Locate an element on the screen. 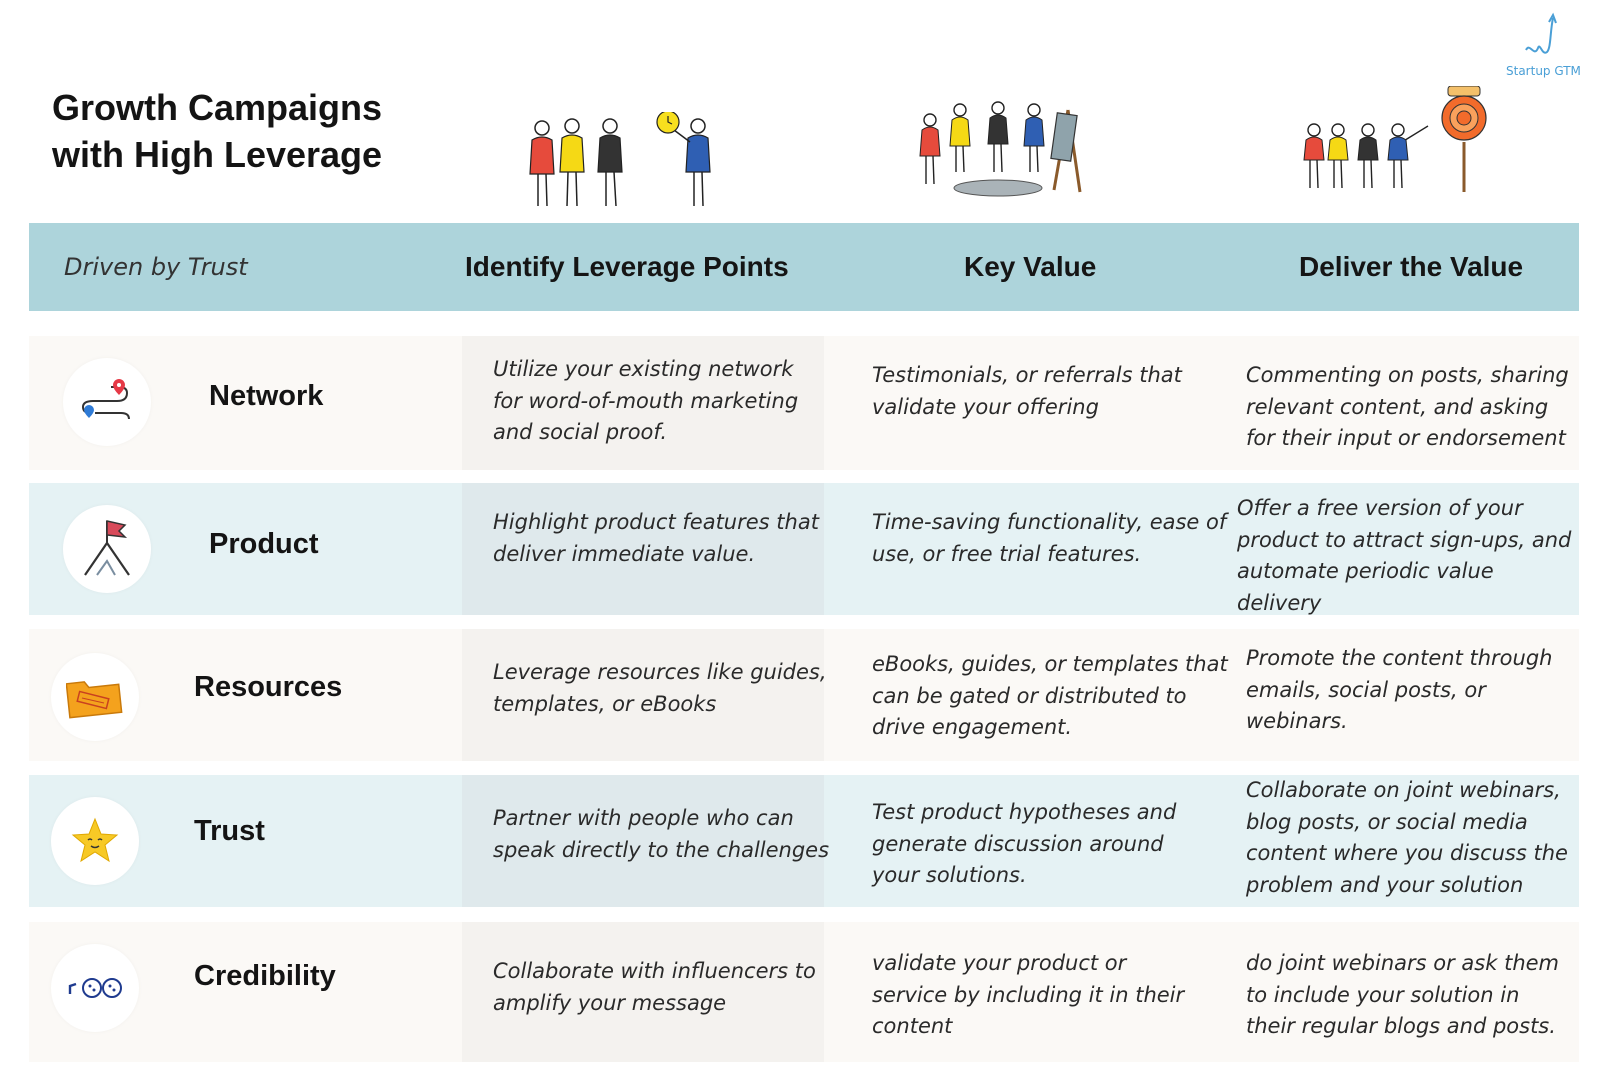 The width and height of the screenshot is (1600, 1084). row-label-trust: Trust is located at coordinates (229, 831).